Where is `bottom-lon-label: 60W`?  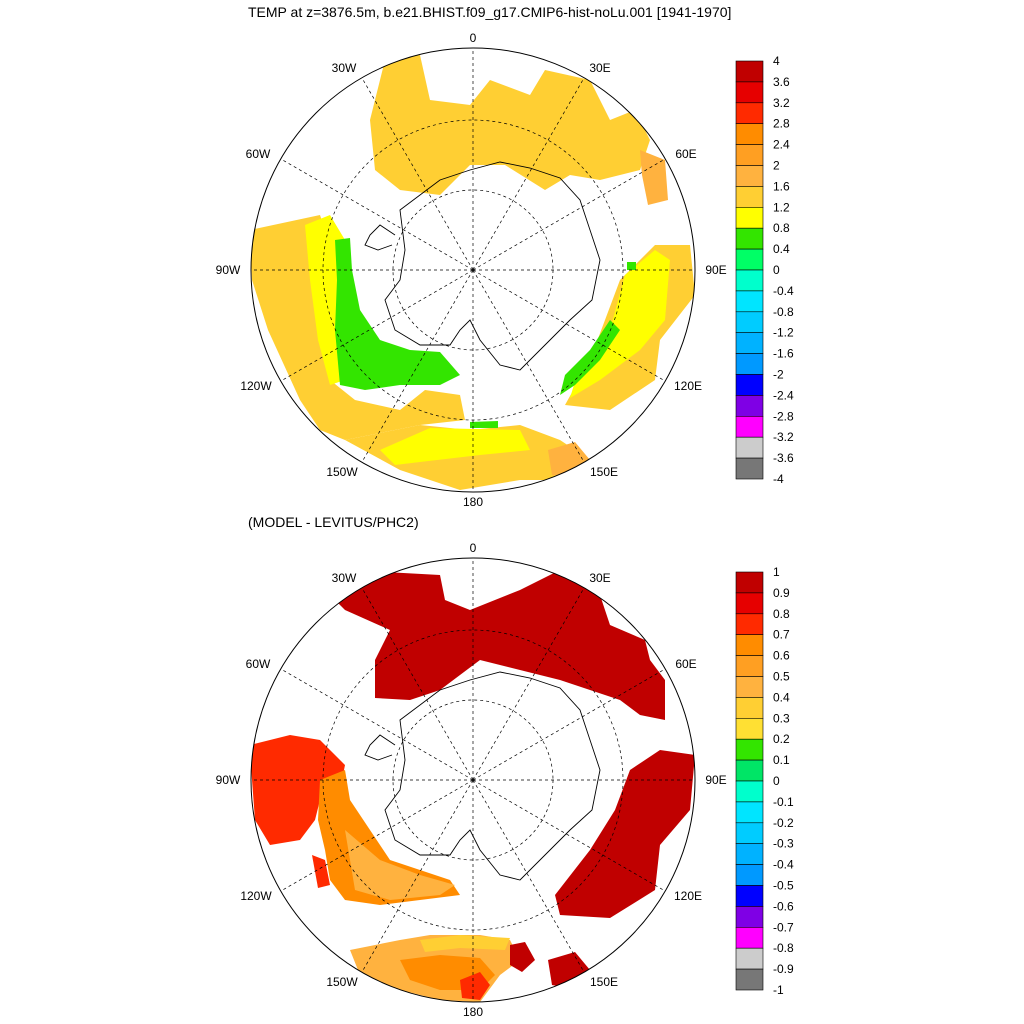
bottom-lon-label: 60W is located at coordinates (258, 664).